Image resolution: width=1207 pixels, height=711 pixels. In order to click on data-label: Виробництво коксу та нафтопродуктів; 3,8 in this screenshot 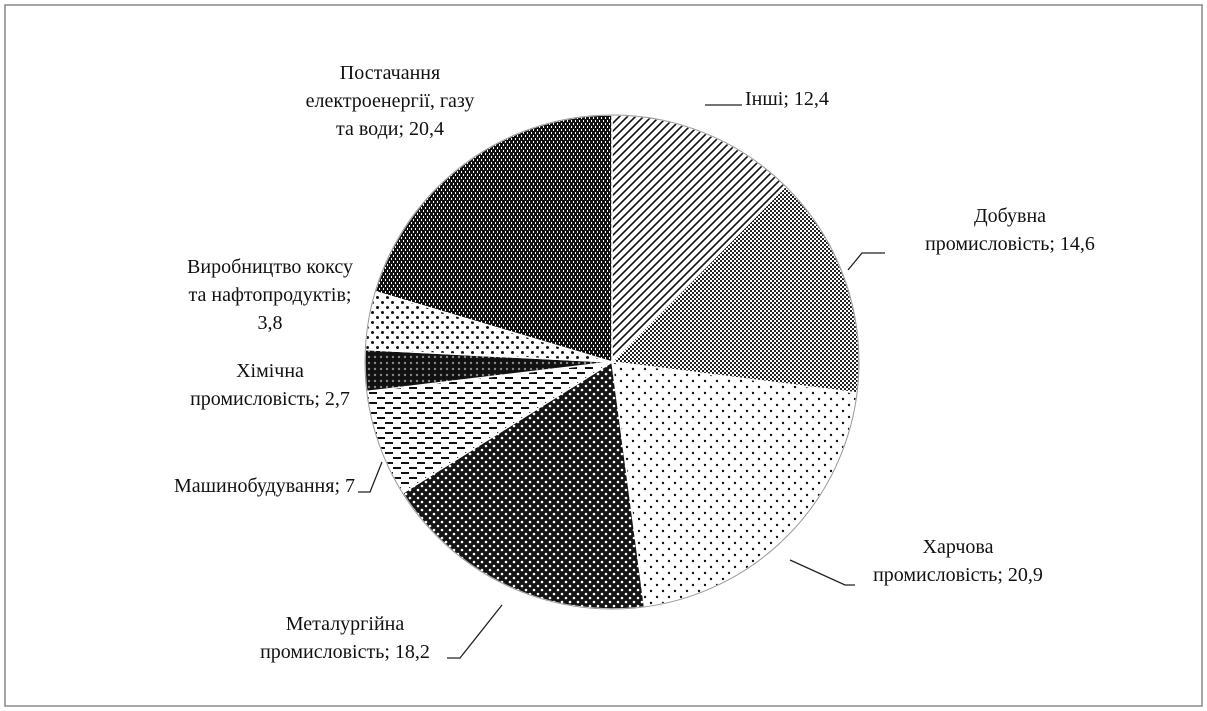, I will do `click(270, 295)`.